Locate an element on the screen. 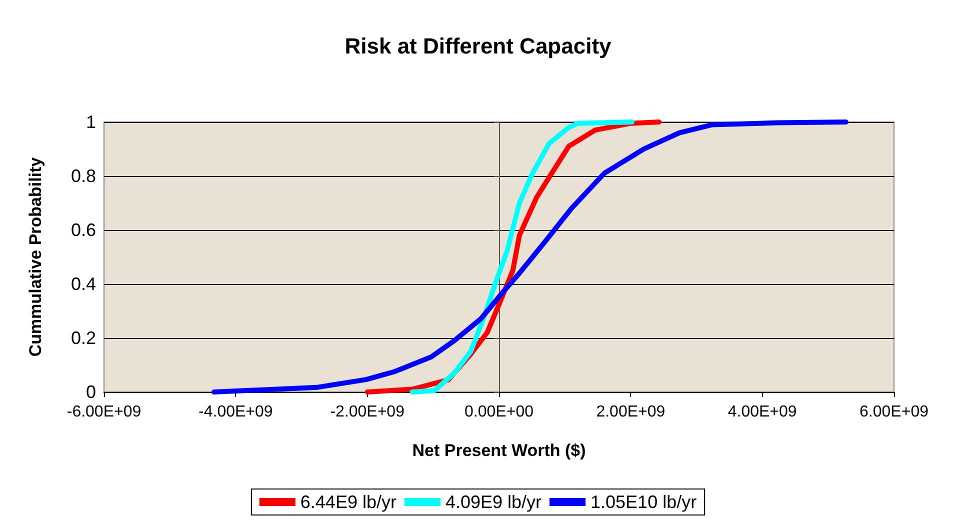  y-tick-label: 0 is located at coordinates (91, 392).